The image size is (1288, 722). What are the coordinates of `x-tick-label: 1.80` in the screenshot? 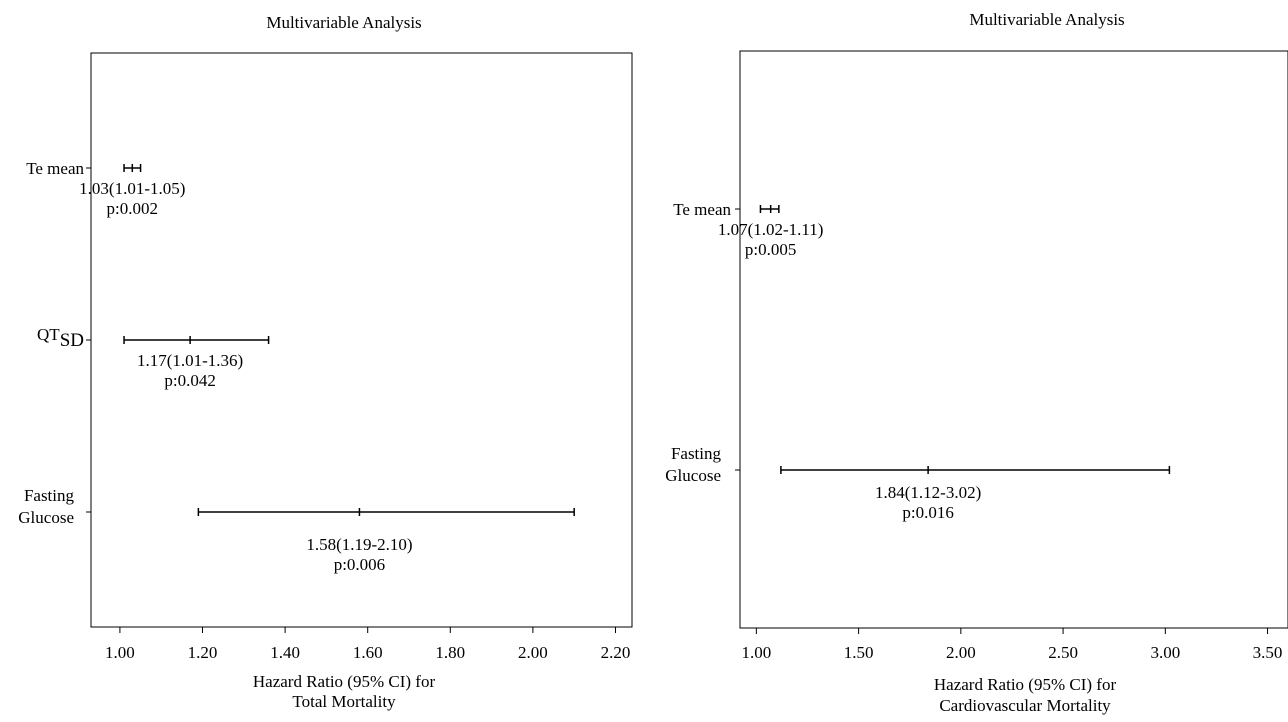 It's located at (450, 652).